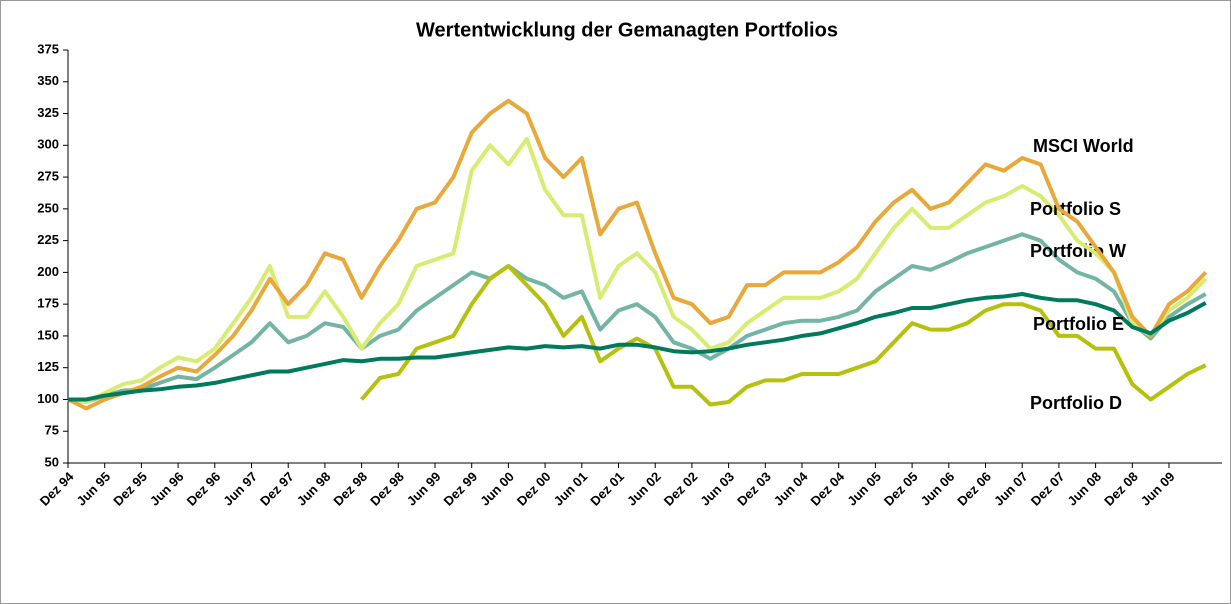 The width and height of the screenshot is (1231, 604). I want to click on y-tick-label: 125, so click(48, 366).